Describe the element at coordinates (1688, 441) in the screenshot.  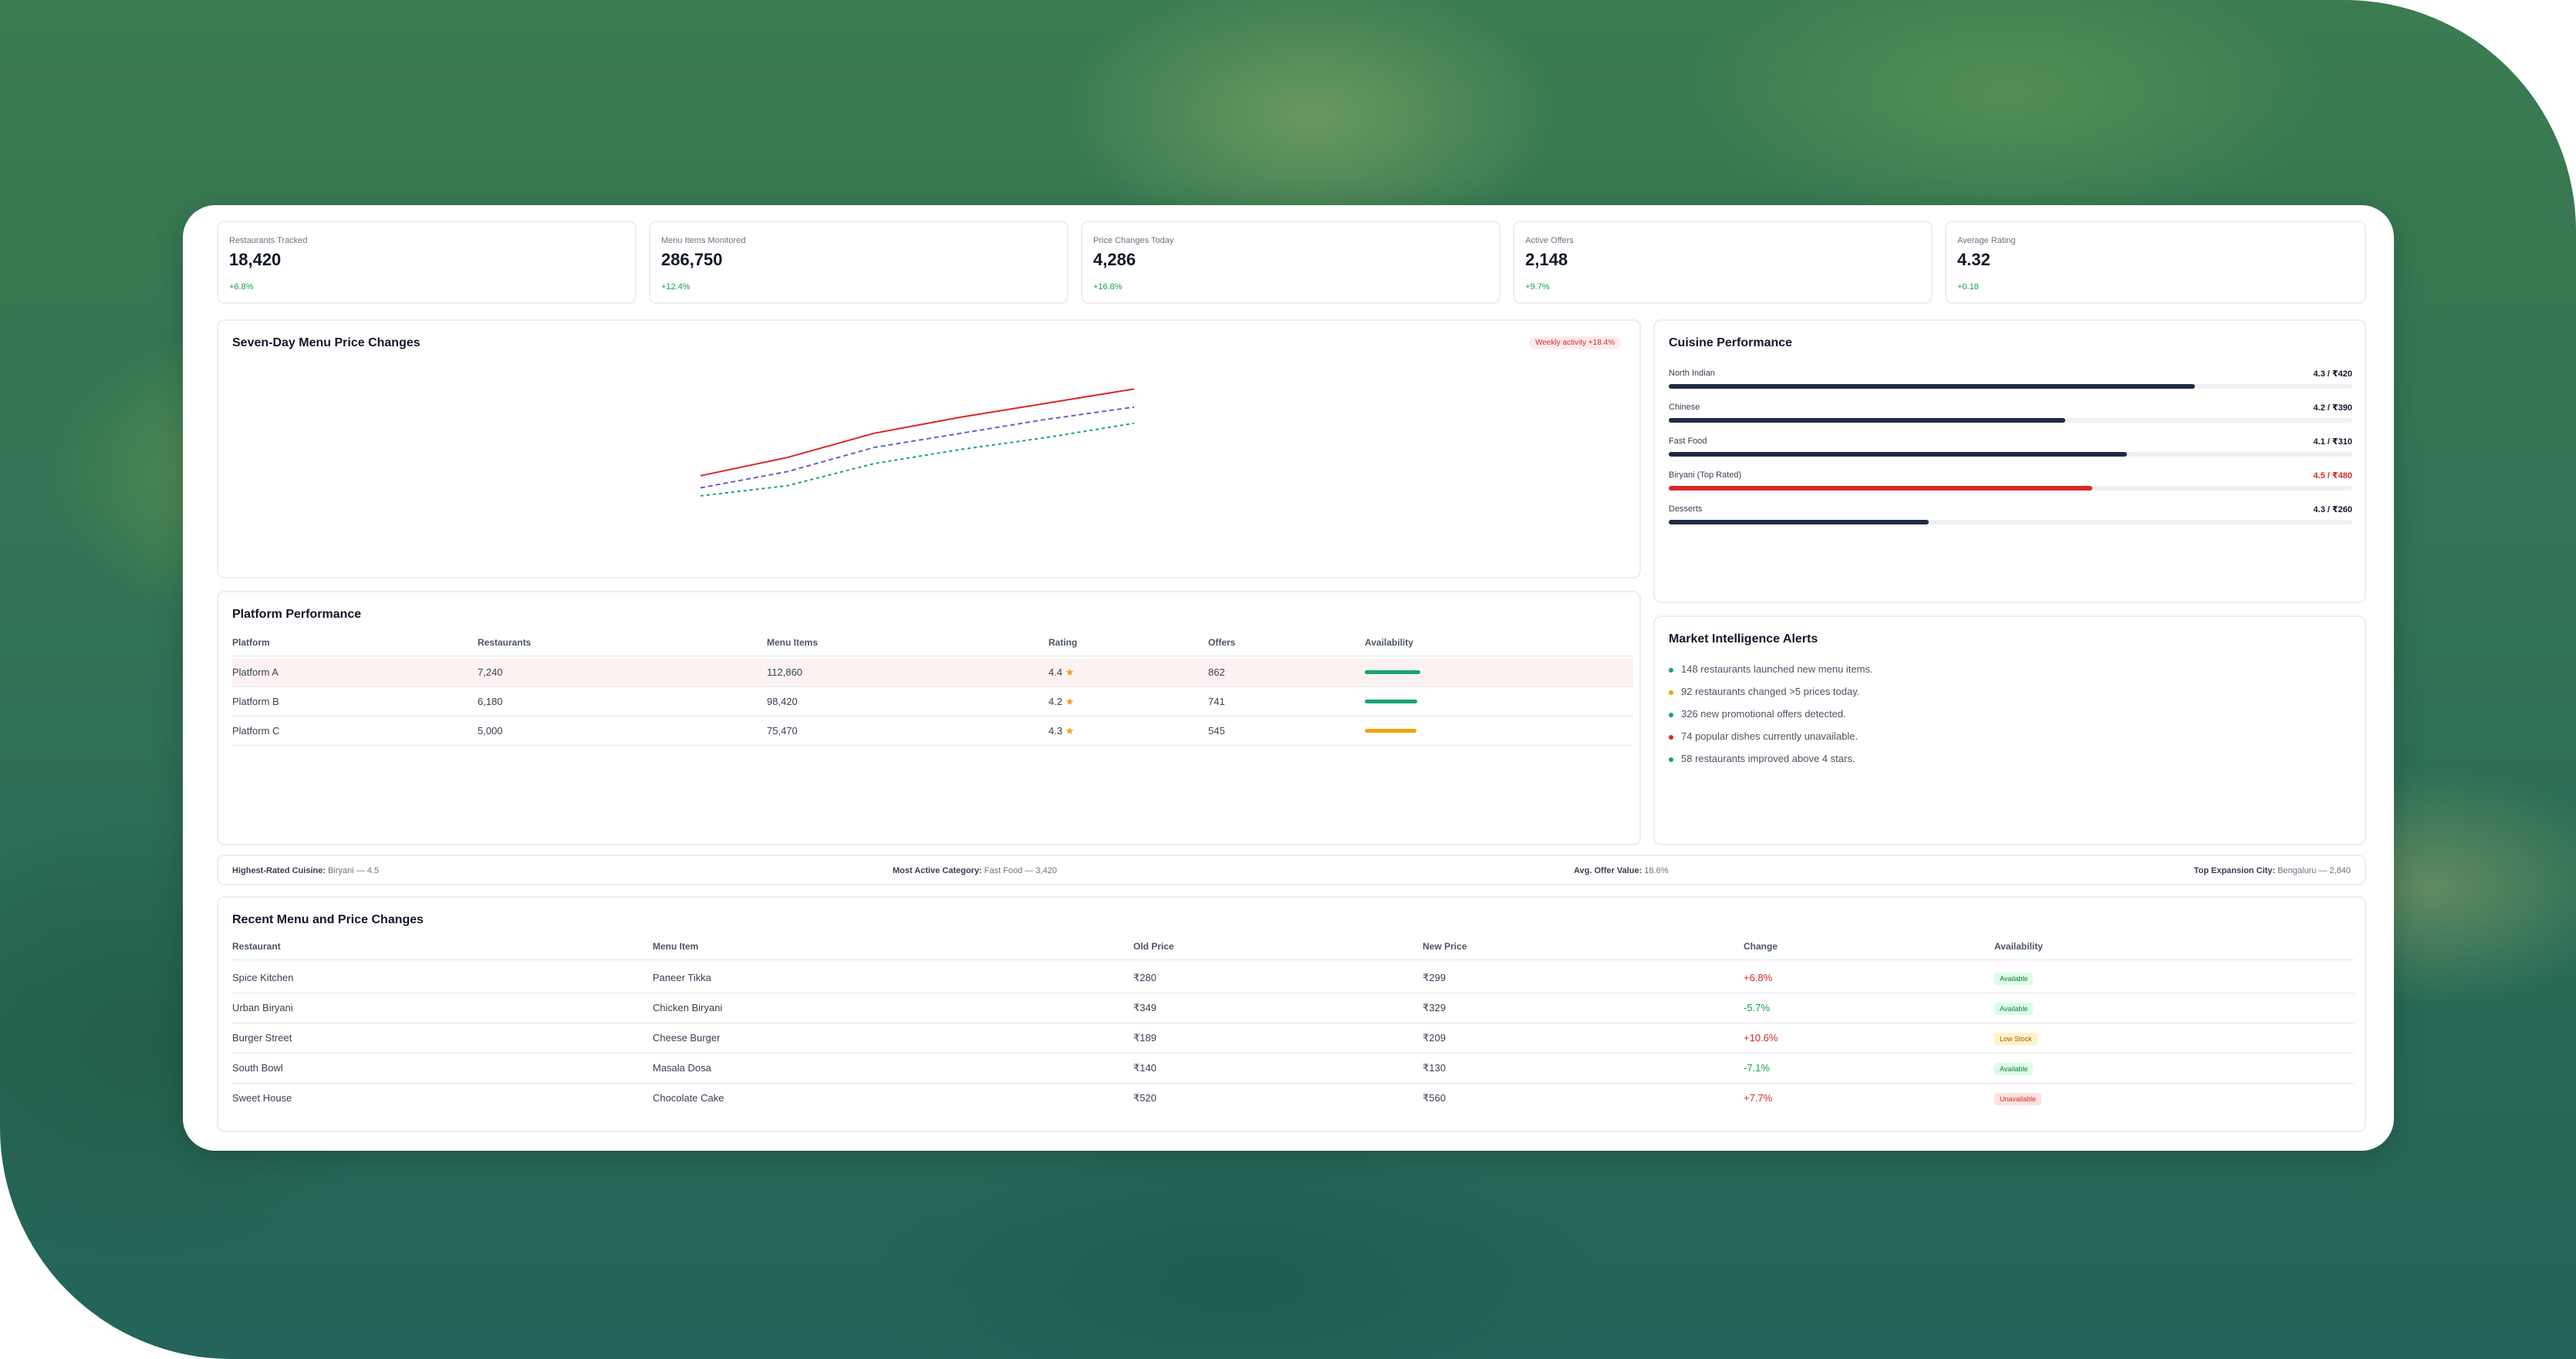
I see `cuisine-name: Fast Food` at that location.